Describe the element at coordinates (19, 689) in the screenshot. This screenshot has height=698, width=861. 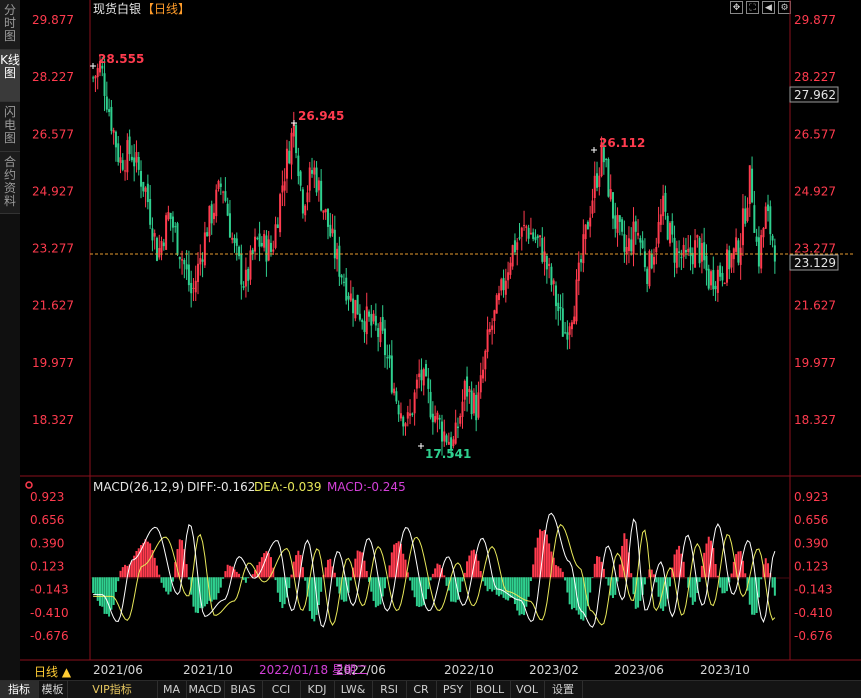
I see `tab-indicator: 指标` at that location.